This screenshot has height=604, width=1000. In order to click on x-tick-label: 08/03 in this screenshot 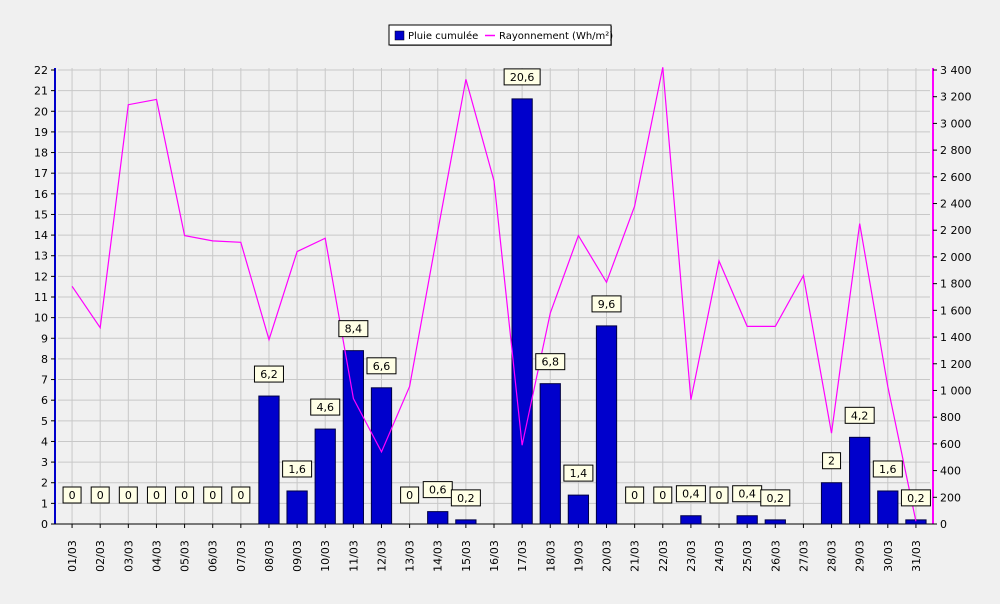, I will do `click(269, 556)`.